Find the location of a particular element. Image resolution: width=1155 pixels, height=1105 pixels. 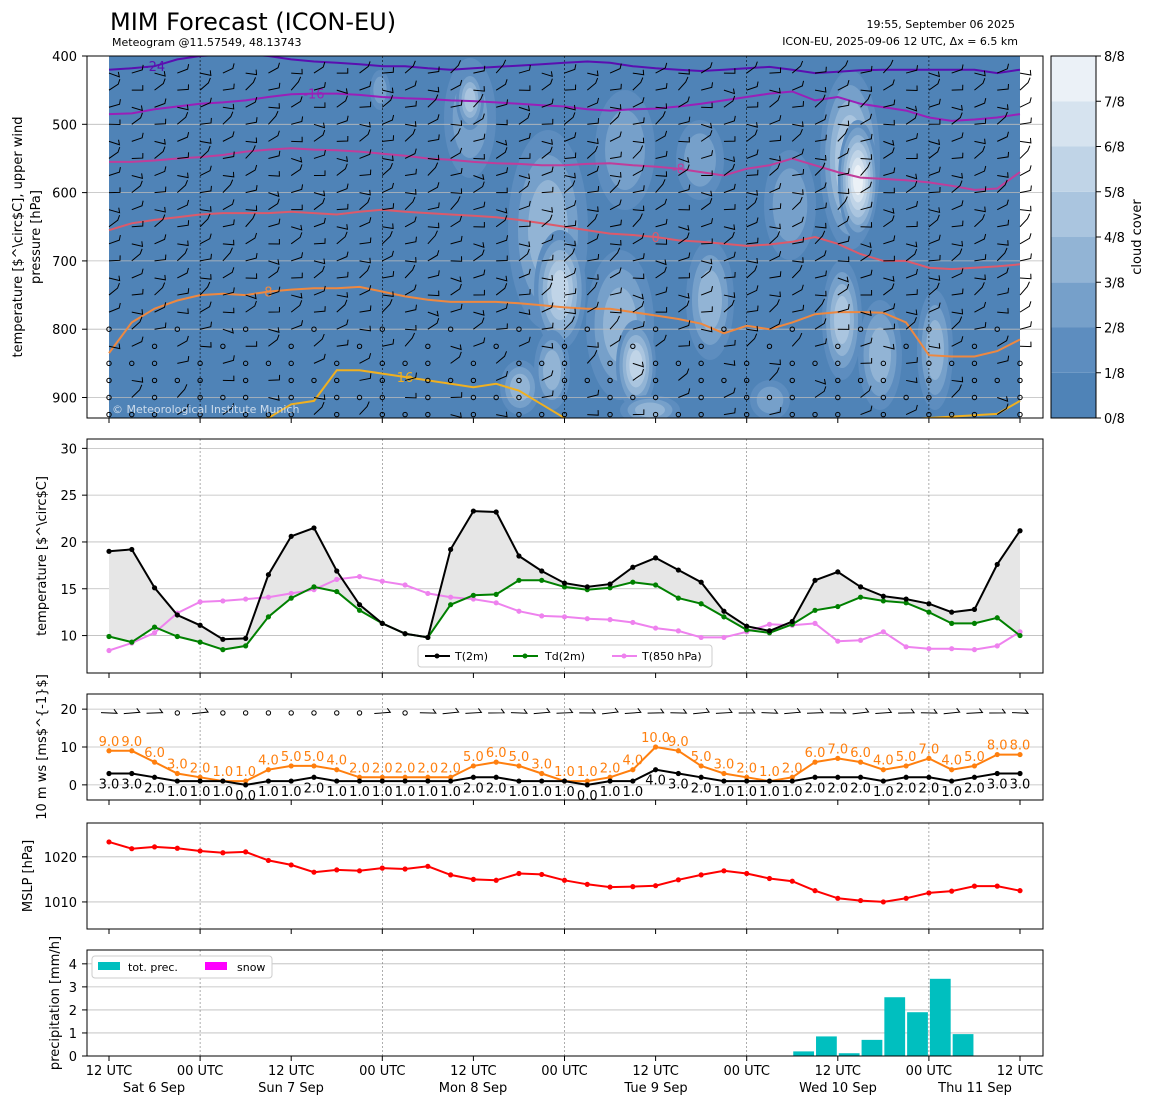

gust-value-label: 2.0 is located at coordinates (382, 768).